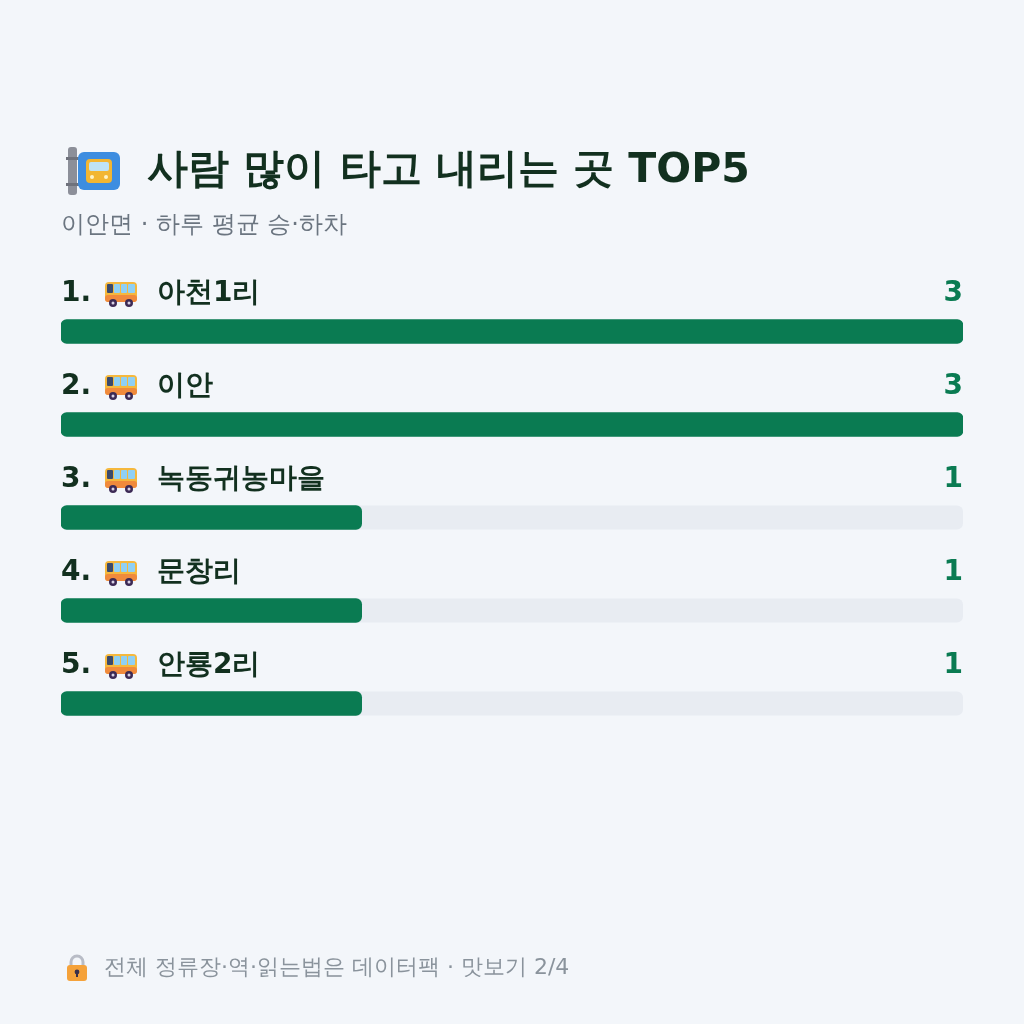  I want to click on chart-subtitle: 이안면 · 하루 평균 승·하차, so click(204, 224).